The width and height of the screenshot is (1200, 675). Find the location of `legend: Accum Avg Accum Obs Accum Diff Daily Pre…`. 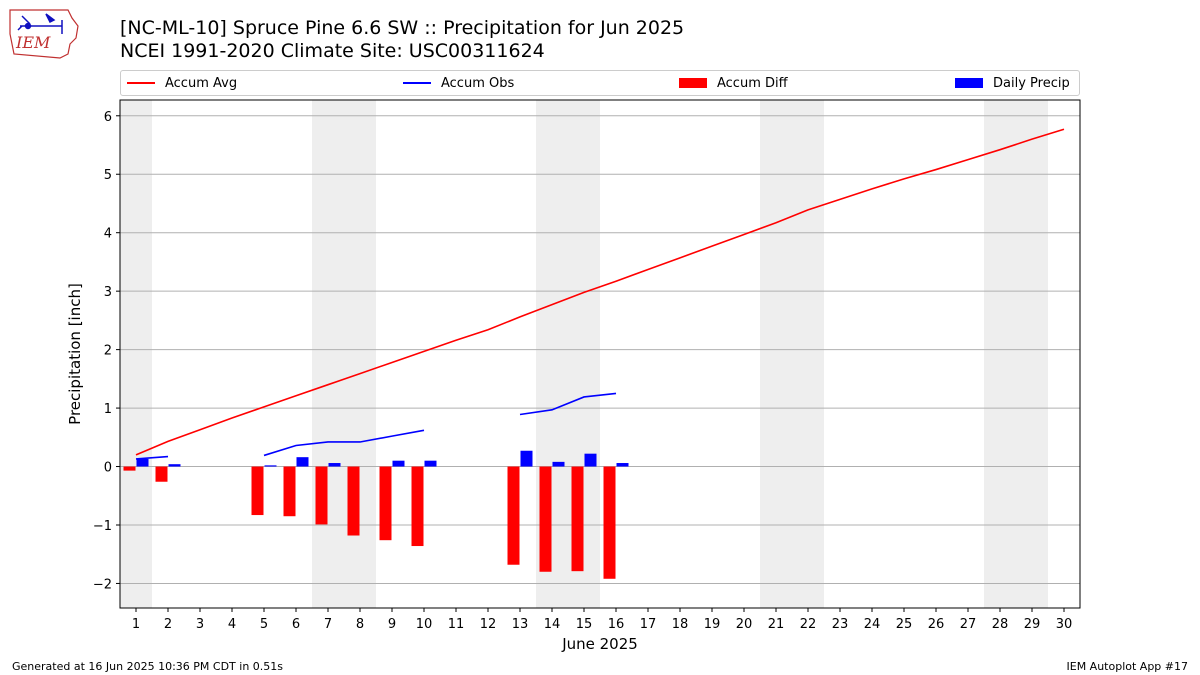

legend: Accum Avg Accum Obs Accum Diff Daily Pre… is located at coordinates (600, 83).